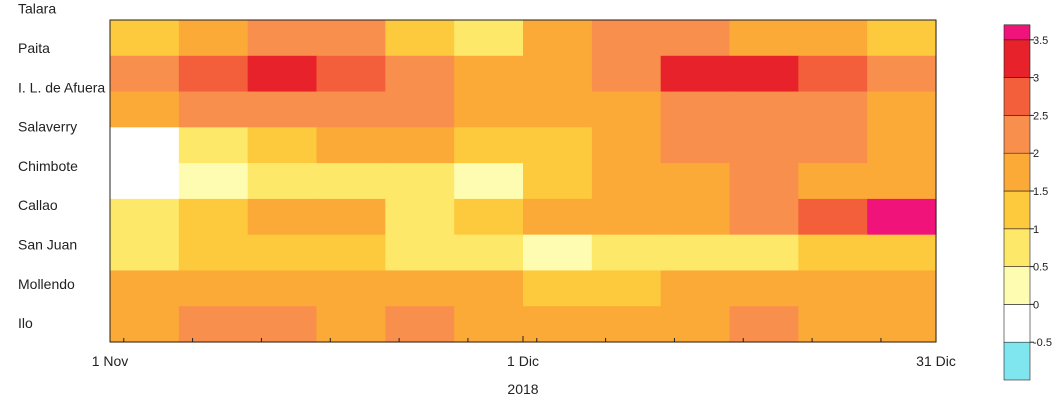 Image resolution: width=1064 pixels, height=404 pixels. I want to click on colorbar-tick-label: 3, so click(1036, 79).